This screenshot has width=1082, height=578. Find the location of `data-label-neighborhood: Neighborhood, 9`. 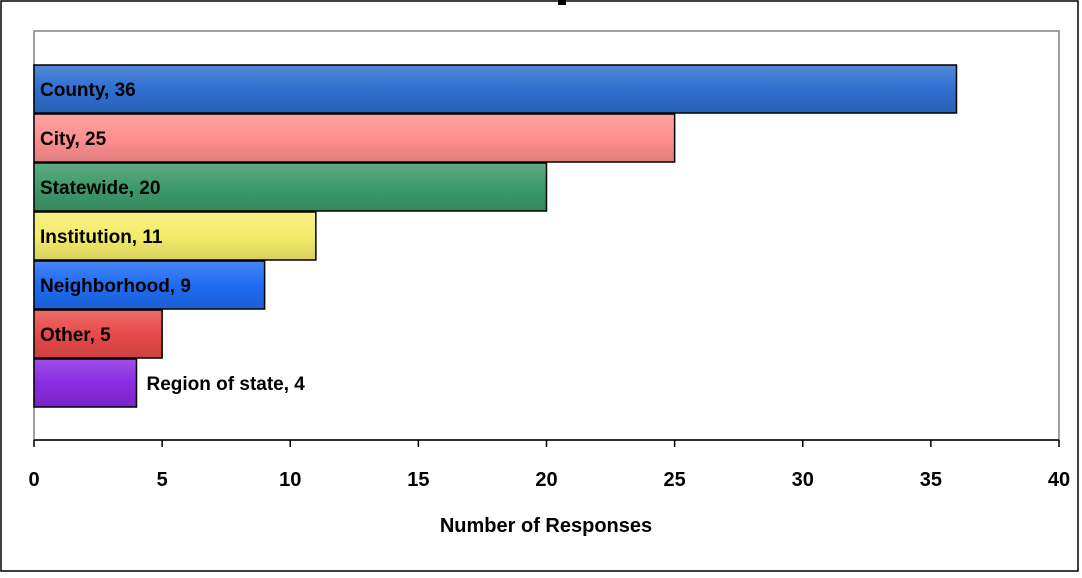

data-label-neighborhood: Neighborhood, 9 is located at coordinates (115, 286).